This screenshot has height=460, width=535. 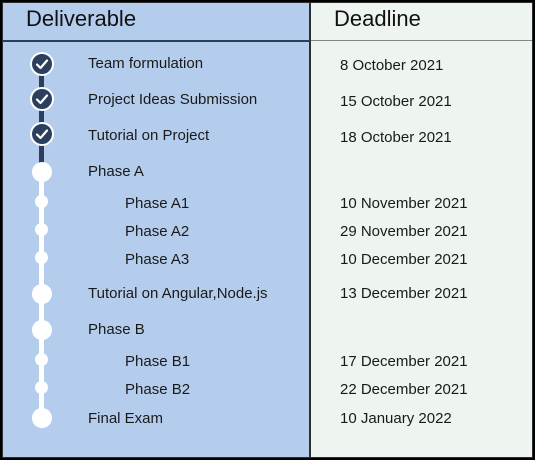 I want to click on deliverable-header: Deliverable, so click(x=81, y=18).